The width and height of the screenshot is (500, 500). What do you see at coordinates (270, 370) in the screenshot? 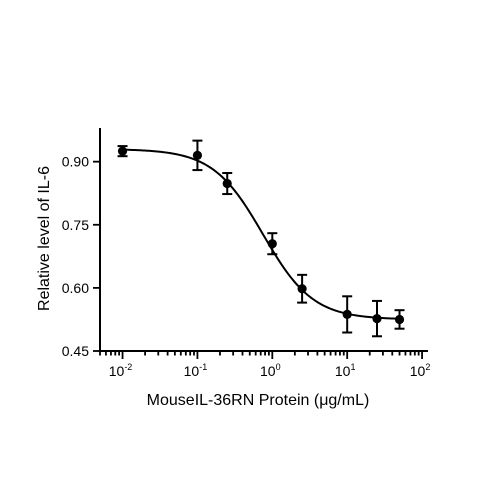
I see `x-tick-label: 10⁰` at bounding box center [270, 370].